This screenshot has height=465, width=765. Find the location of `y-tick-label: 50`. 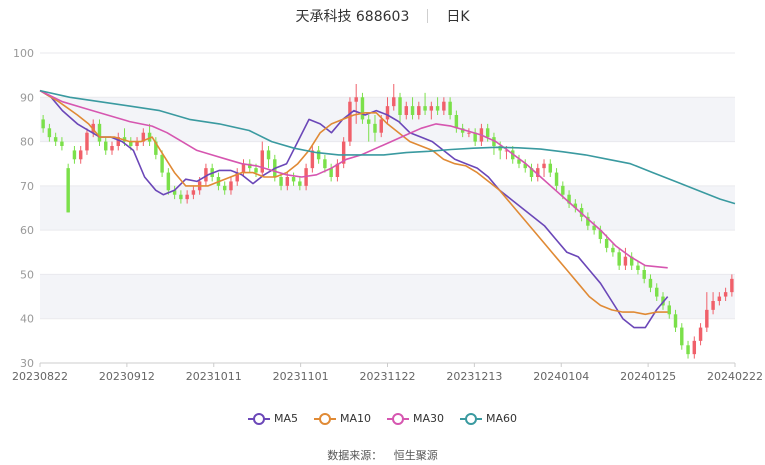

y-tick-label: 50 is located at coordinates (27, 274).